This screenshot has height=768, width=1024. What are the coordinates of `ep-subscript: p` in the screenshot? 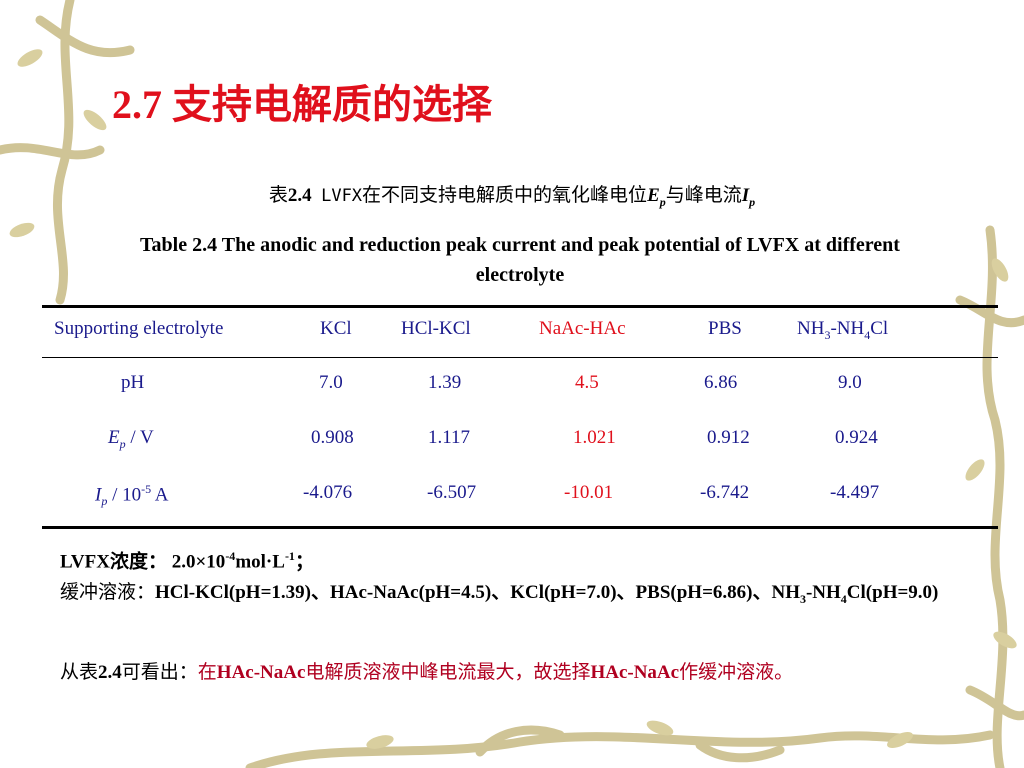 It's located at (122, 443).